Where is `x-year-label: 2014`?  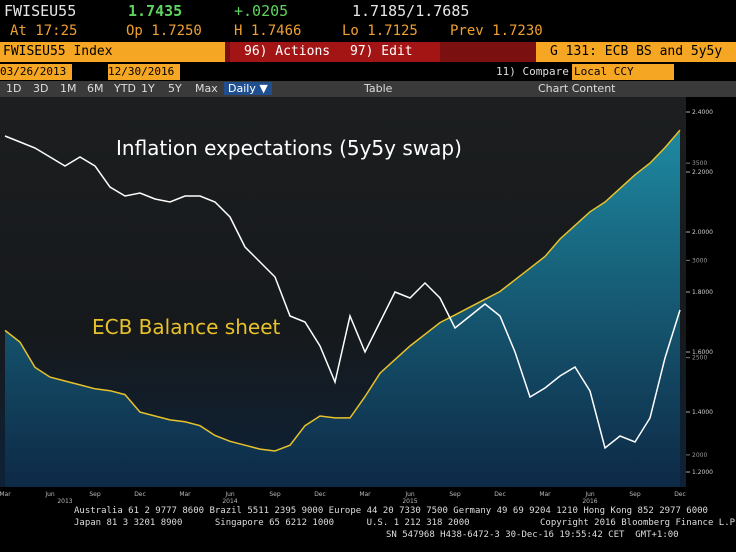 x-year-label: 2014 is located at coordinates (229, 501).